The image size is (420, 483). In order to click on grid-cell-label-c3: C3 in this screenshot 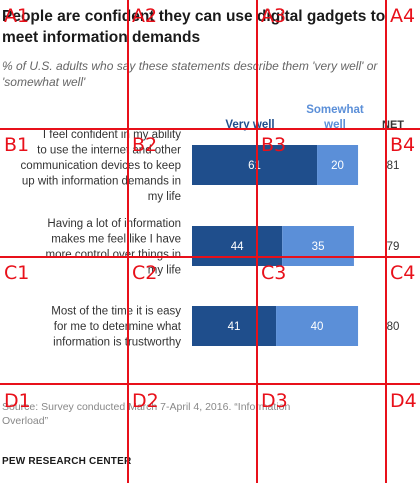, I will do `click(274, 273)`.